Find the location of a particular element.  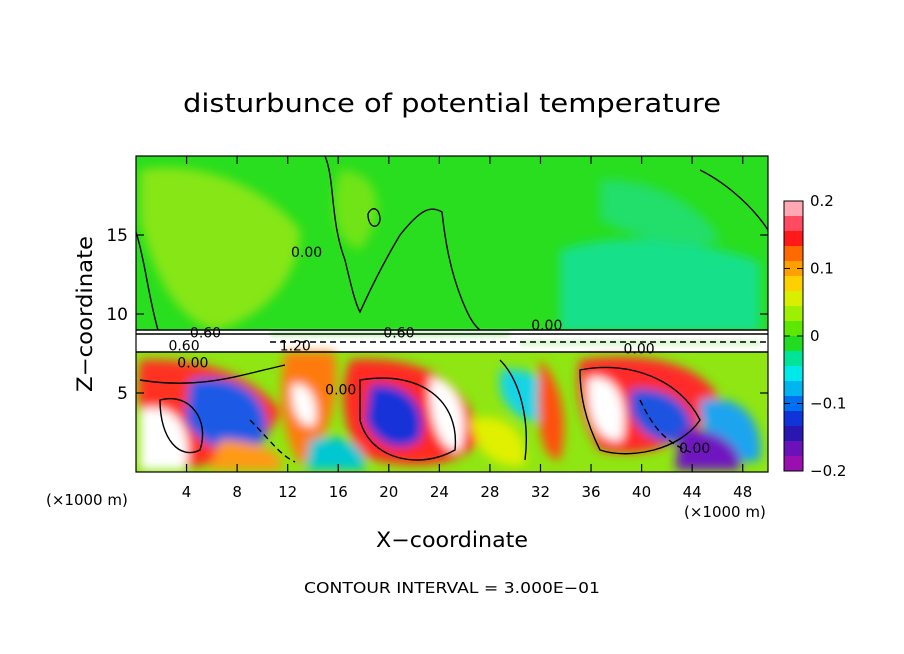

y-tick-label: 5 is located at coordinates (122, 394).